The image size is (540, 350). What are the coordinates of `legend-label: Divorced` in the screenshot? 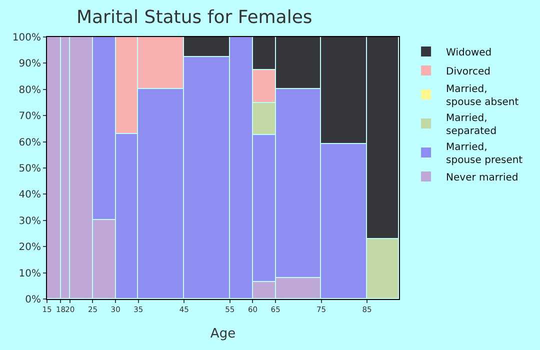 It's located at (468, 72).